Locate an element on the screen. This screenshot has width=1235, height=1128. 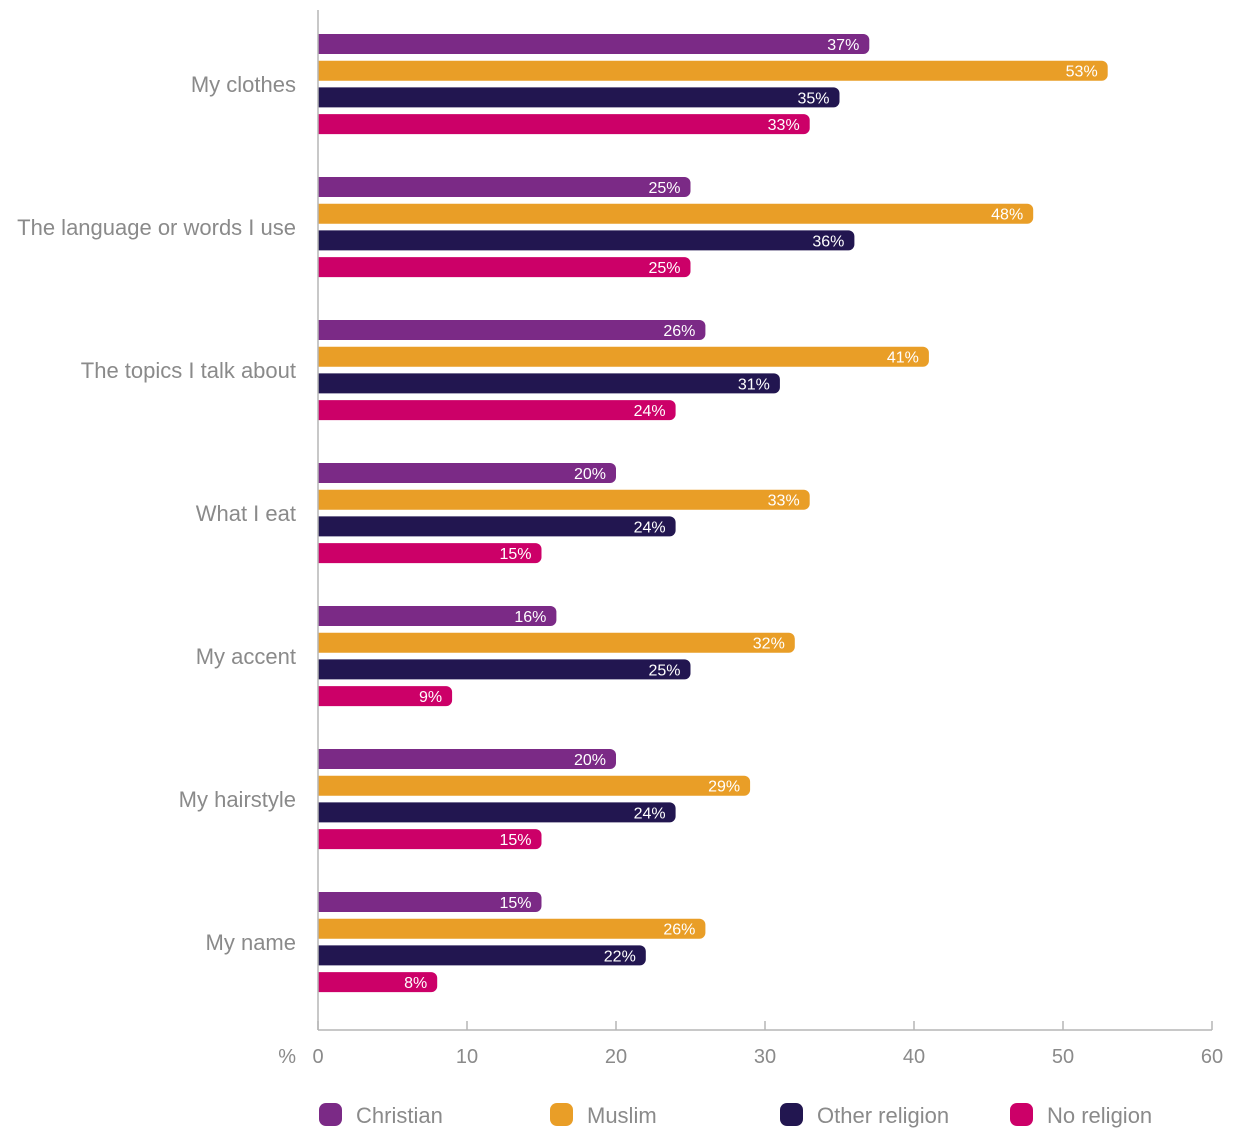
bar-value-label: 31% is located at coordinates (754, 384).